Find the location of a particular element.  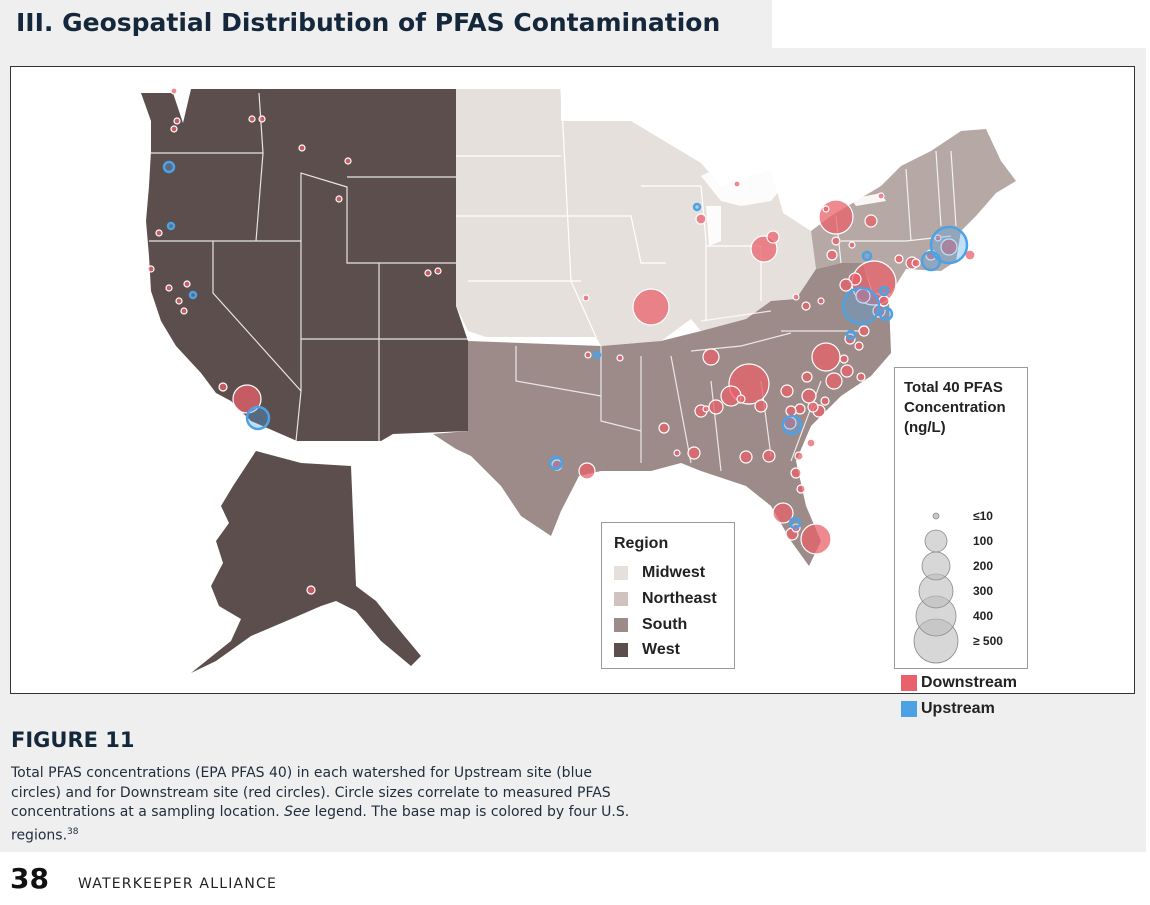

region-label-midwest: Midwest is located at coordinates (674, 572).